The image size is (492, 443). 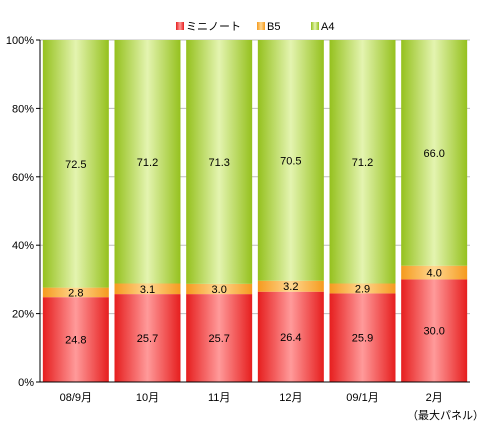 What do you see at coordinates (76, 398) in the screenshot?
I see `x-tick-label: 08/9月` at bounding box center [76, 398].